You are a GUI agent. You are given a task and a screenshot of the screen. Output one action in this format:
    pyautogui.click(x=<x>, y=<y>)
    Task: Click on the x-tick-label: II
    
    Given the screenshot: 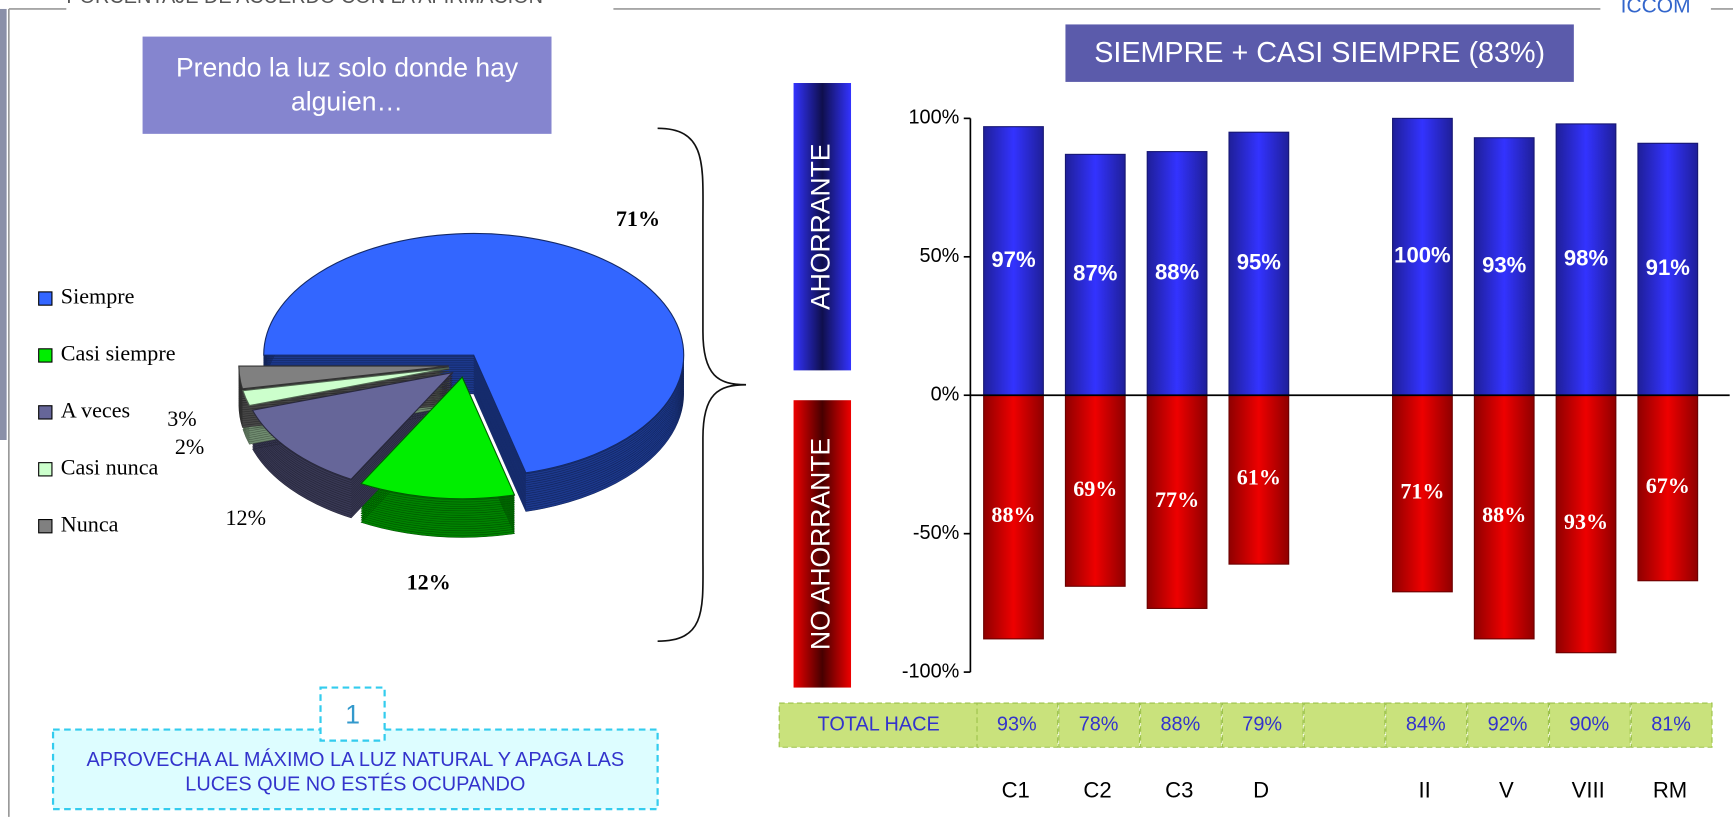 What is the action you would take?
    pyautogui.click(x=1425, y=789)
    